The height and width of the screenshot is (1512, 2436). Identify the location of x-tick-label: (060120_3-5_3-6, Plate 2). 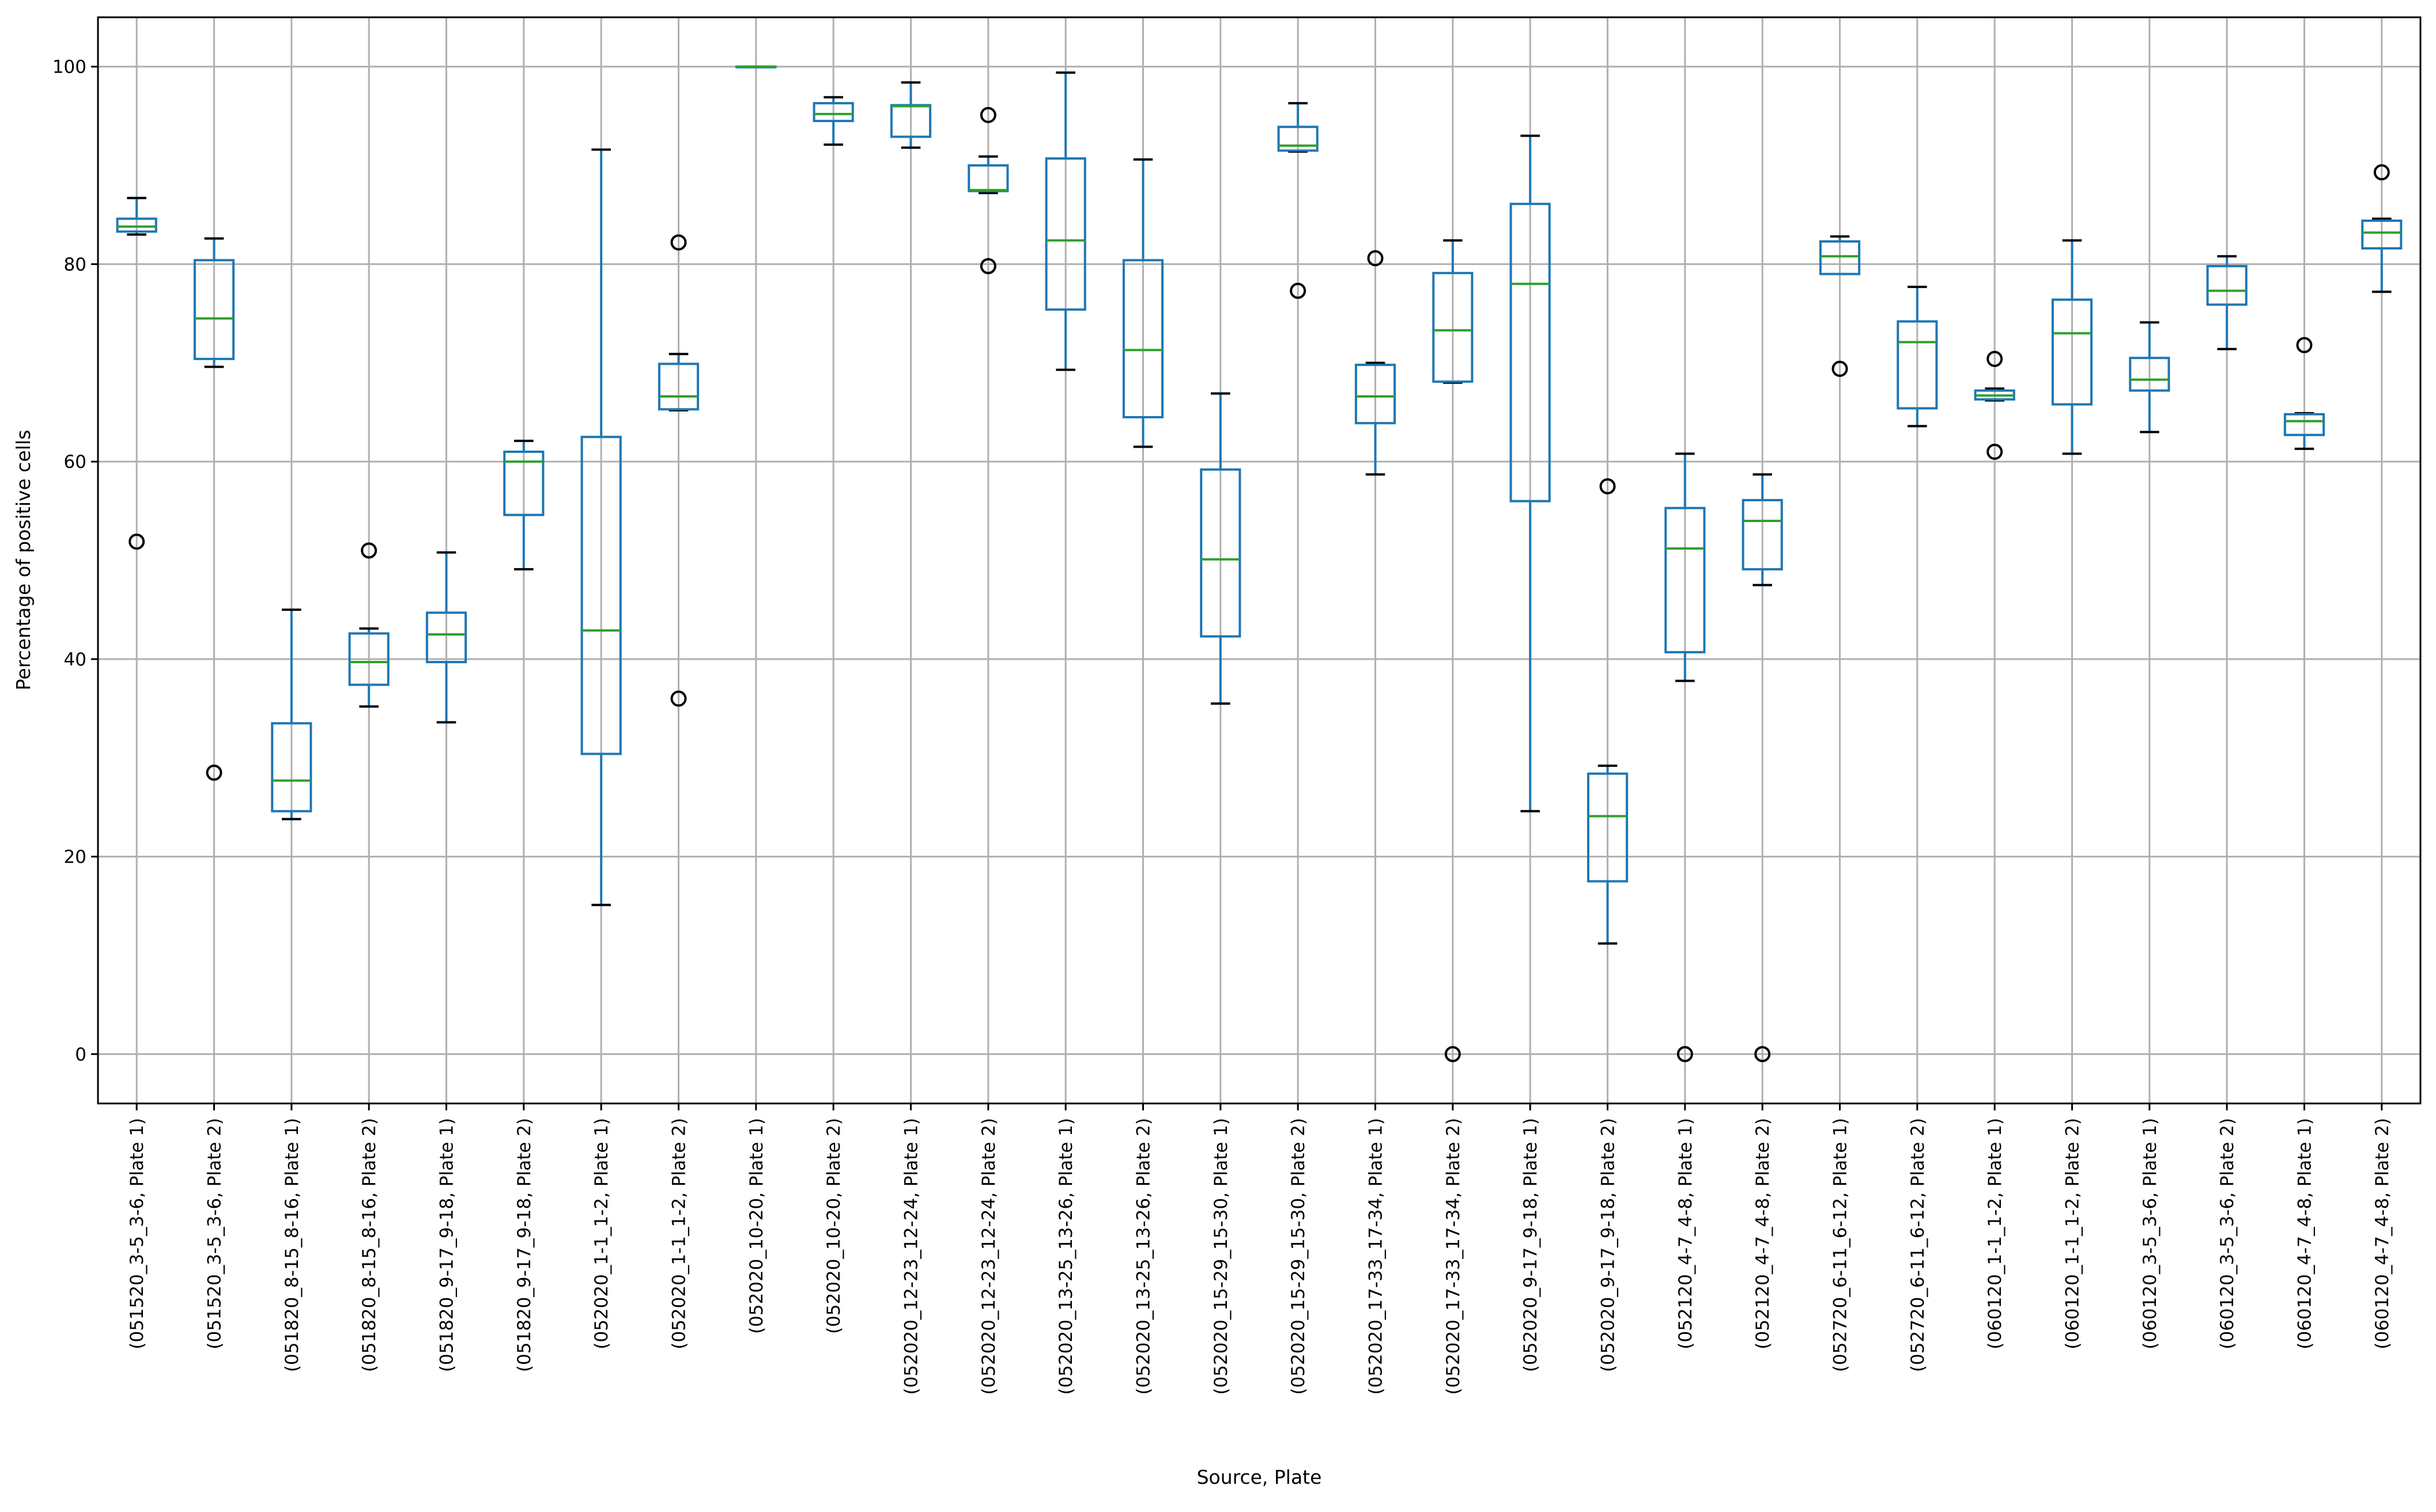
(2227, 1234).